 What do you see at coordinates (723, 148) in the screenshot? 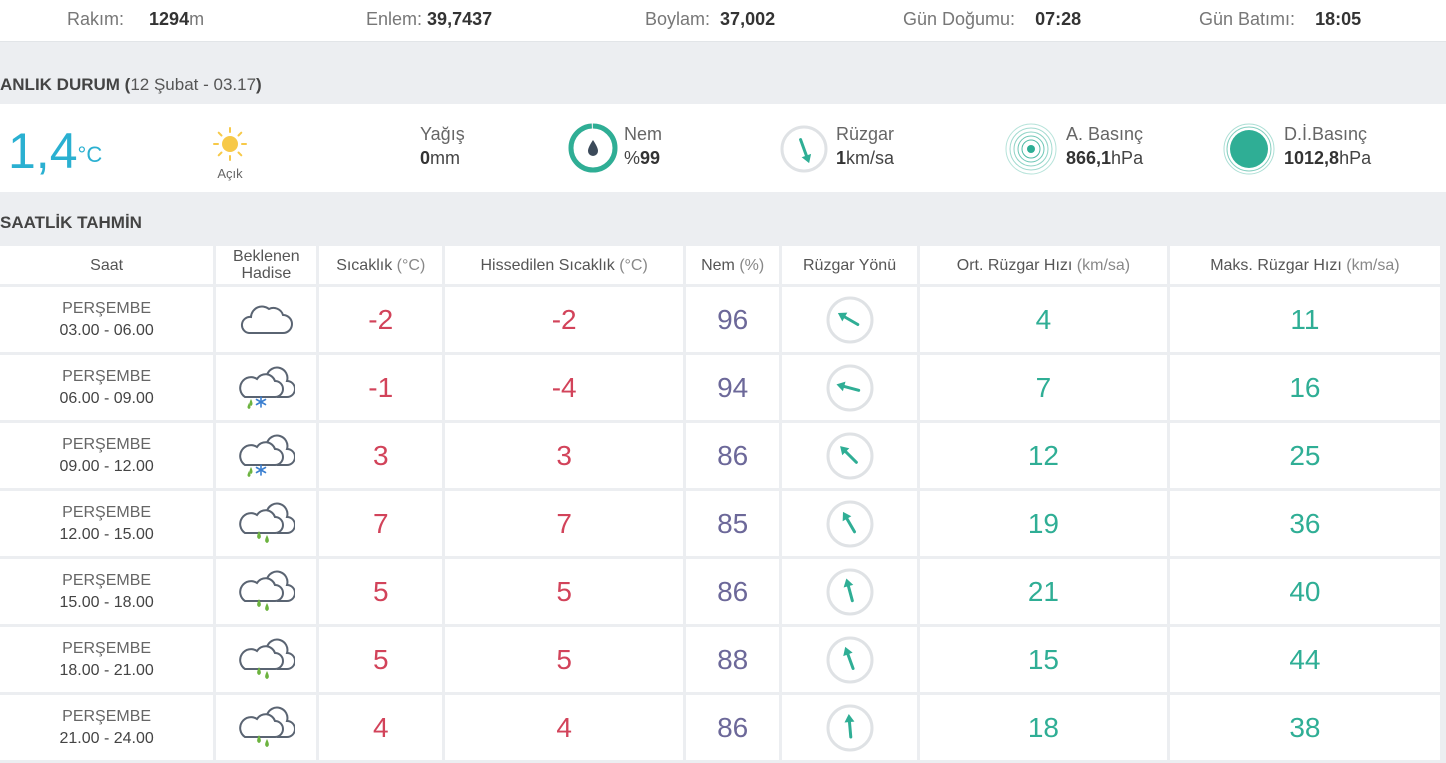
I see `current-conditions-panel: 1,4°C Açık Yağış 0mm Nem %99` at bounding box center [723, 148].